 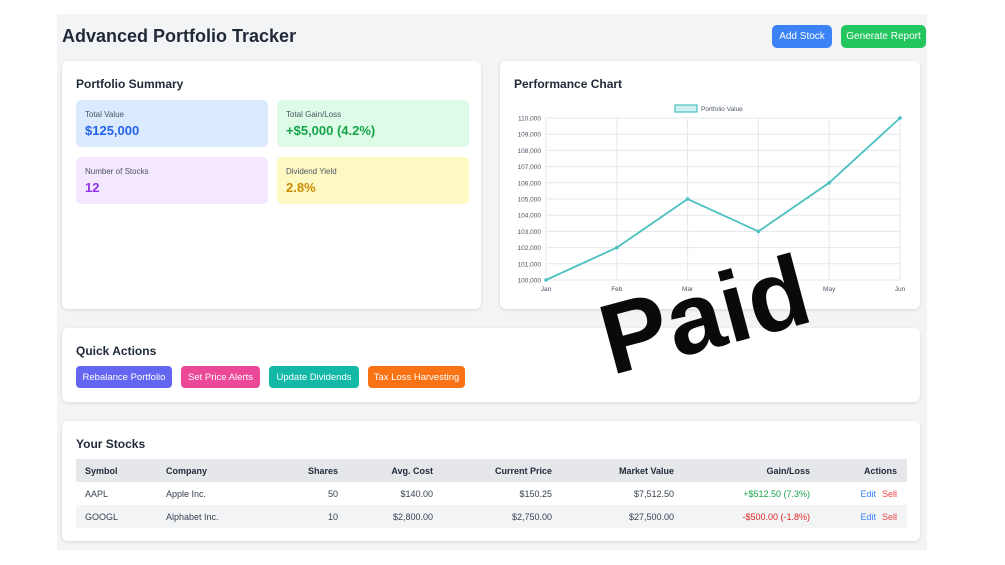 I want to click on total-gain-loss-stat: Total Gain/Loss +$5,000 (4.2%), so click(x=373, y=123).